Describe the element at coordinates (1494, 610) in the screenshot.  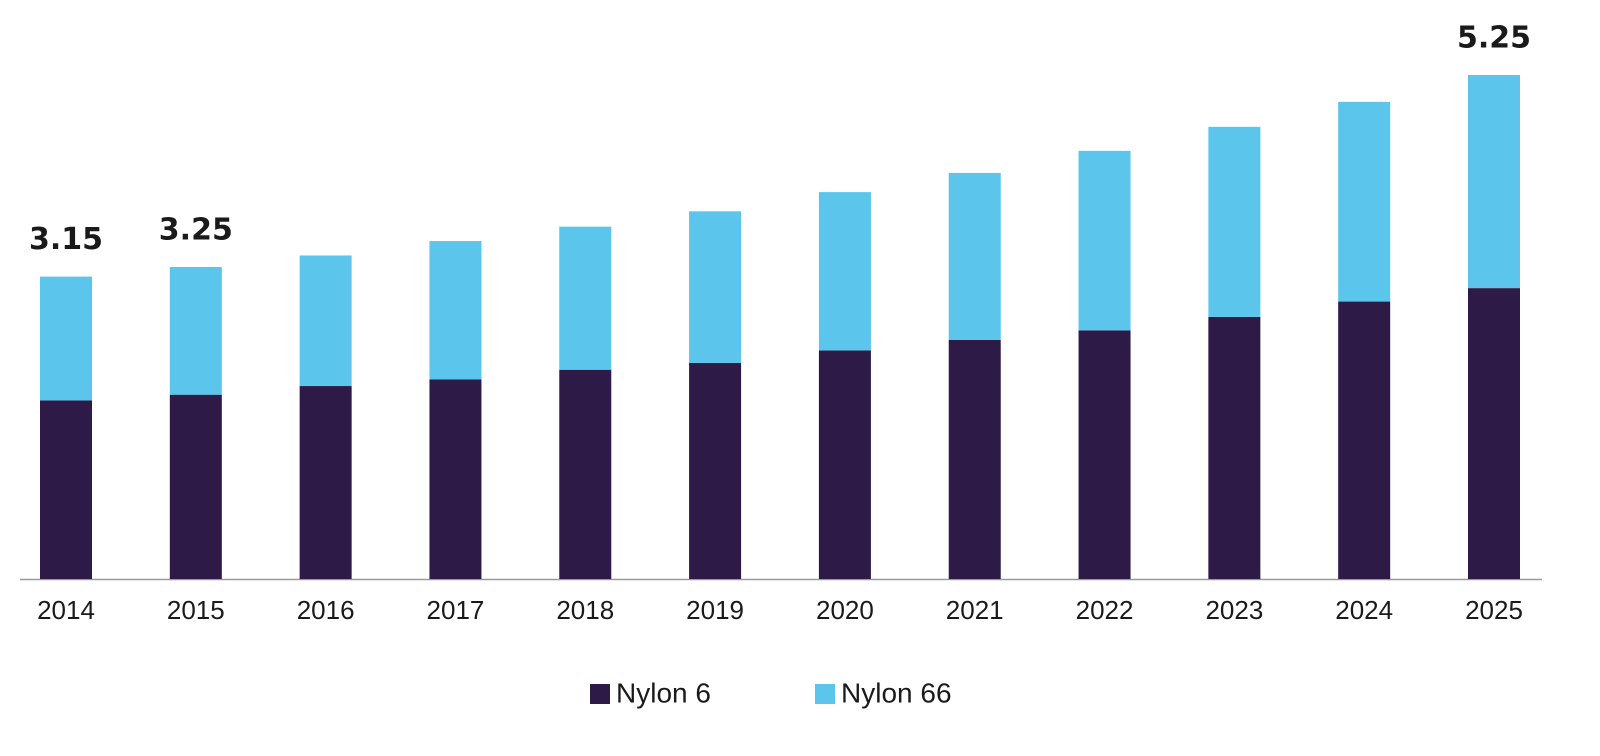
I see `x-tick-label: 2025` at that location.